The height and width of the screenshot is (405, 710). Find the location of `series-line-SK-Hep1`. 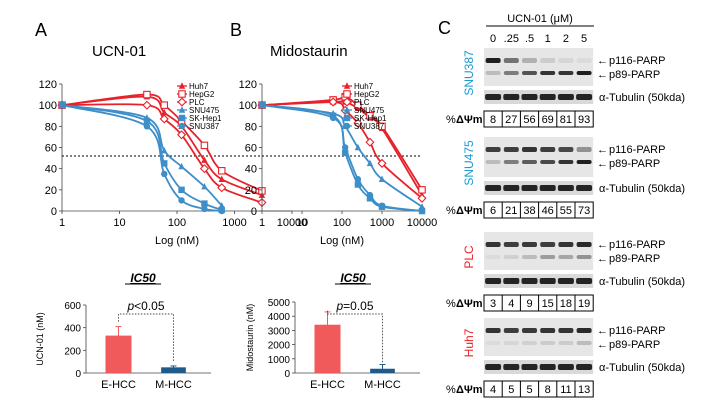

series-line-SK-Hep1 is located at coordinates (342, 158).